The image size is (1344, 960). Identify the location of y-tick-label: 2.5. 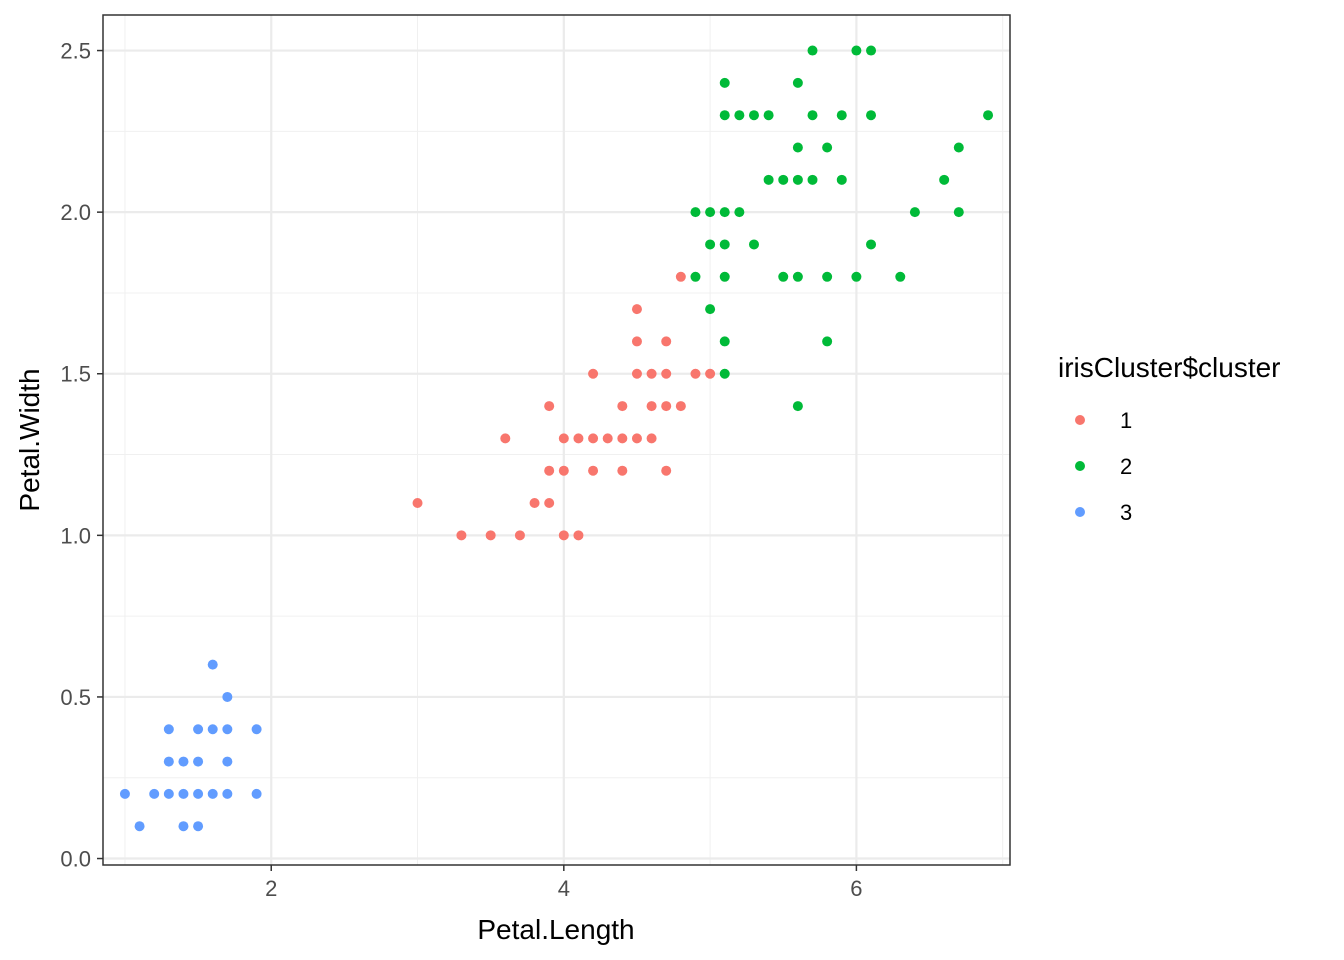
(75, 51).